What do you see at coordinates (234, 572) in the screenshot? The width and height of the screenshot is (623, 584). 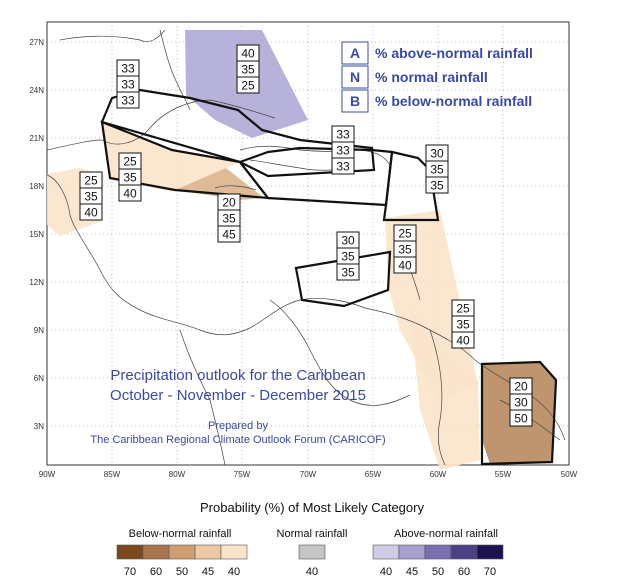 I see `legend-tick: 40` at bounding box center [234, 572].